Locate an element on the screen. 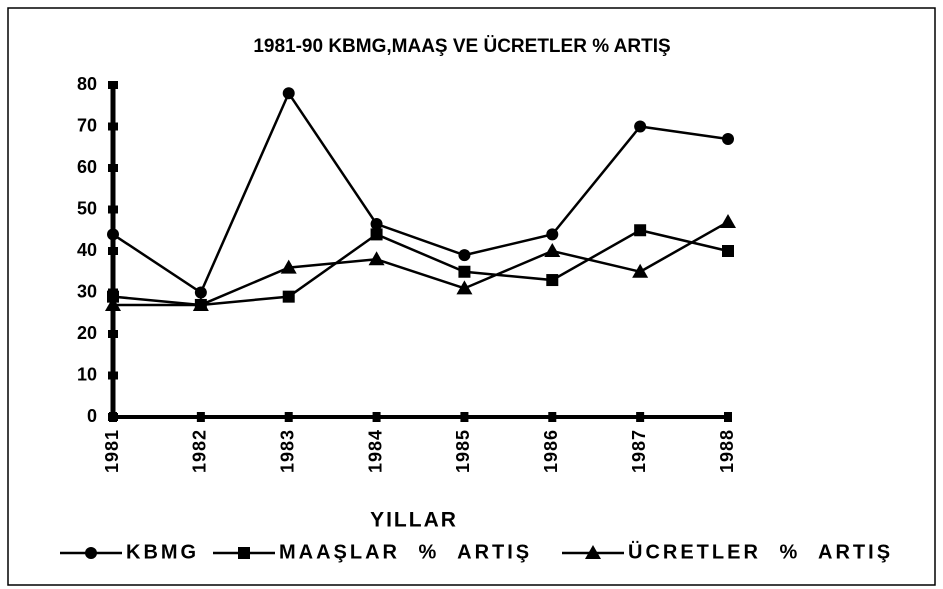 The width and height of the screenshot is (943, 589). legend-label: KBMG is located at coordinates (162, 552).